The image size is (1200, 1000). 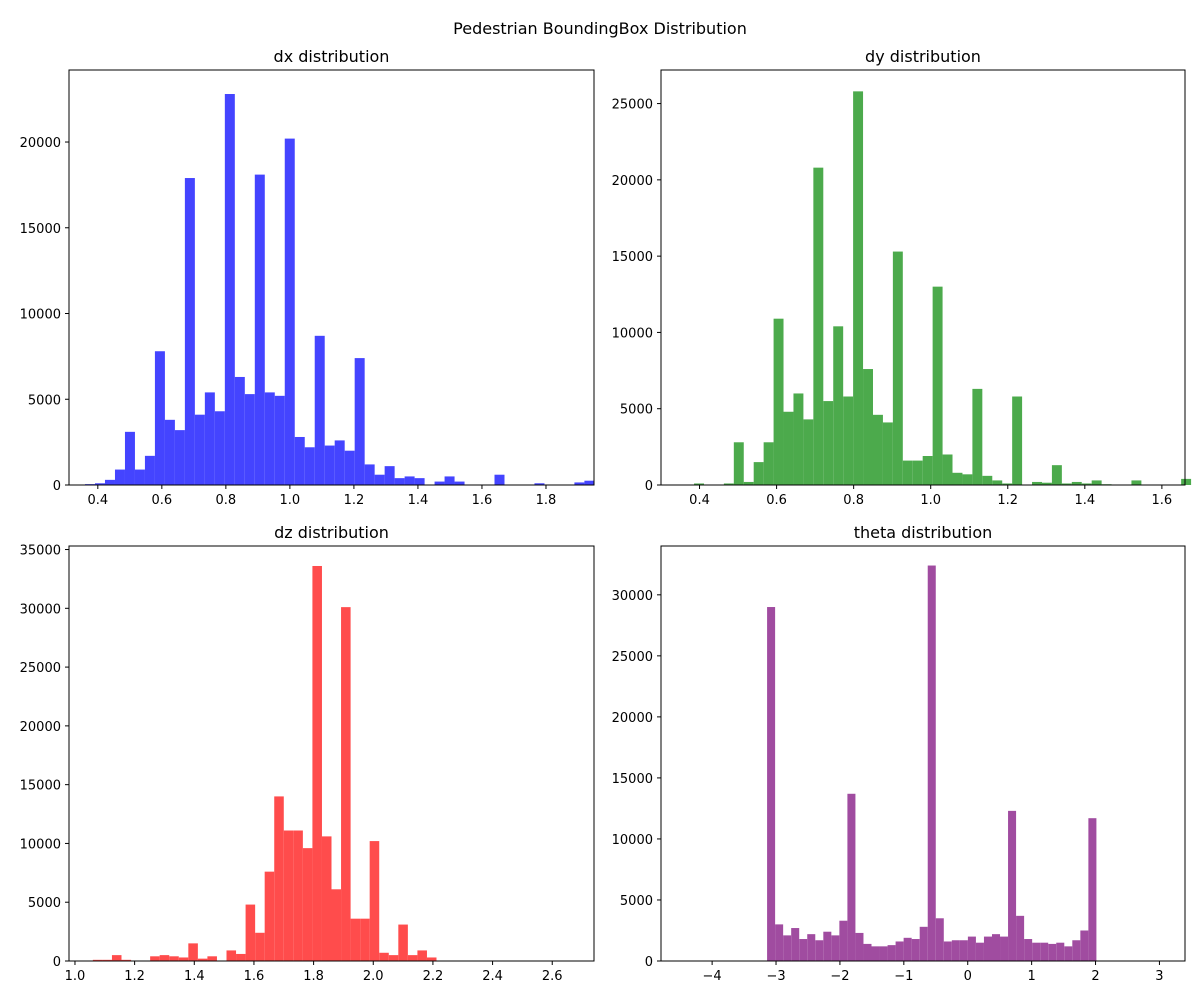 What do you see at coordinates (1095, 976) in the screenshot?
I see `theta-x-tick-label: 2` at bounding box center [1095, 976].